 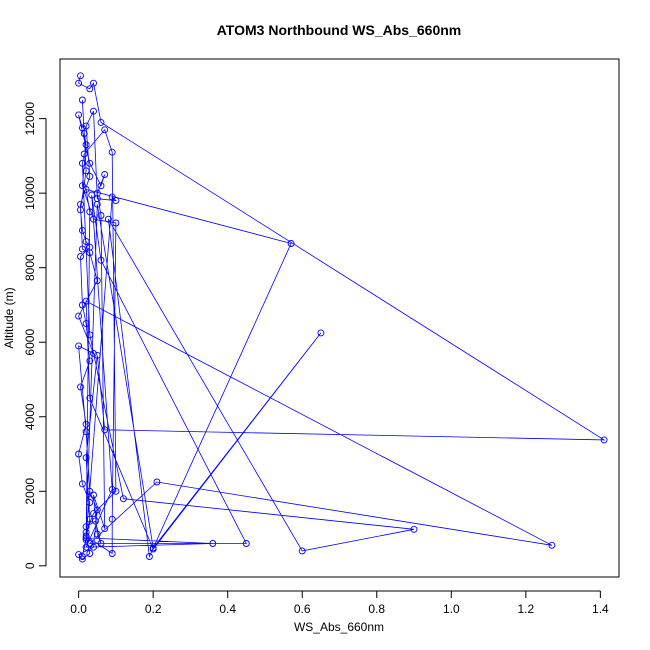 What do you see at coordinates (30, 416) in the screenshot?
I see `y-tick-label: 4000` at bounding box center [30, 416].